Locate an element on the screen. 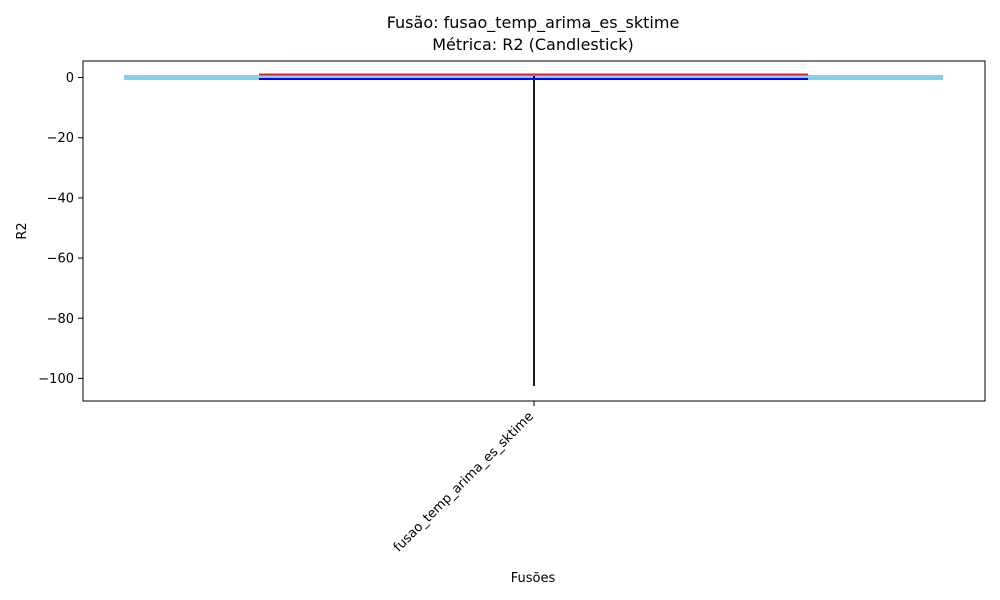  y-axis-label: R2 is located at coordinates (22, 230).